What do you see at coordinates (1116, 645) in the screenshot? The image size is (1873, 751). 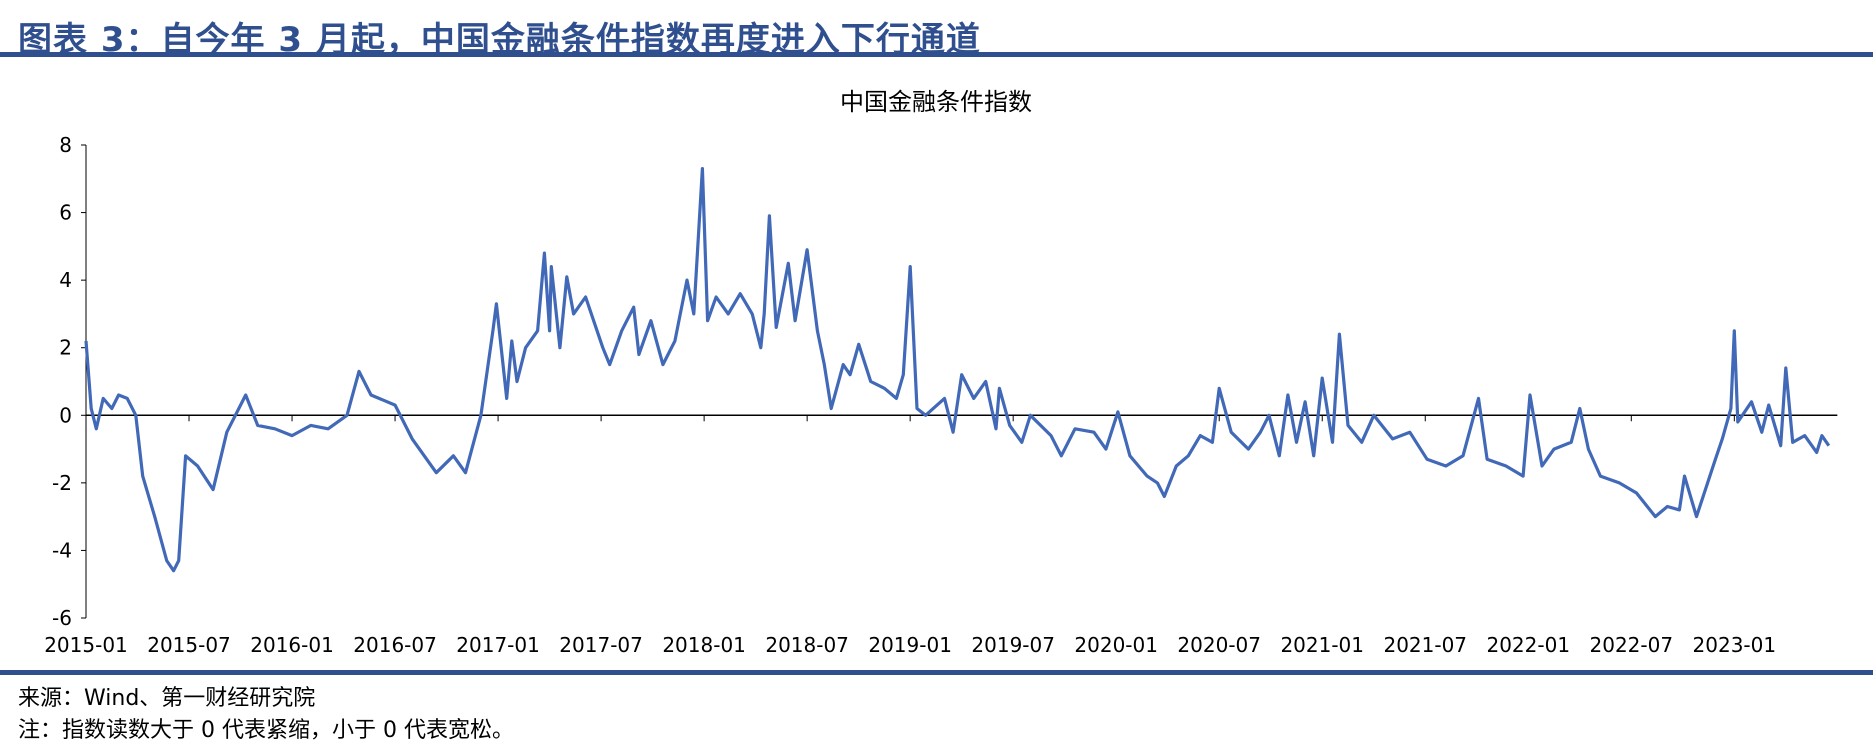 I see `x-tick-label: 2020-01` at bounding box center [1116, 645].